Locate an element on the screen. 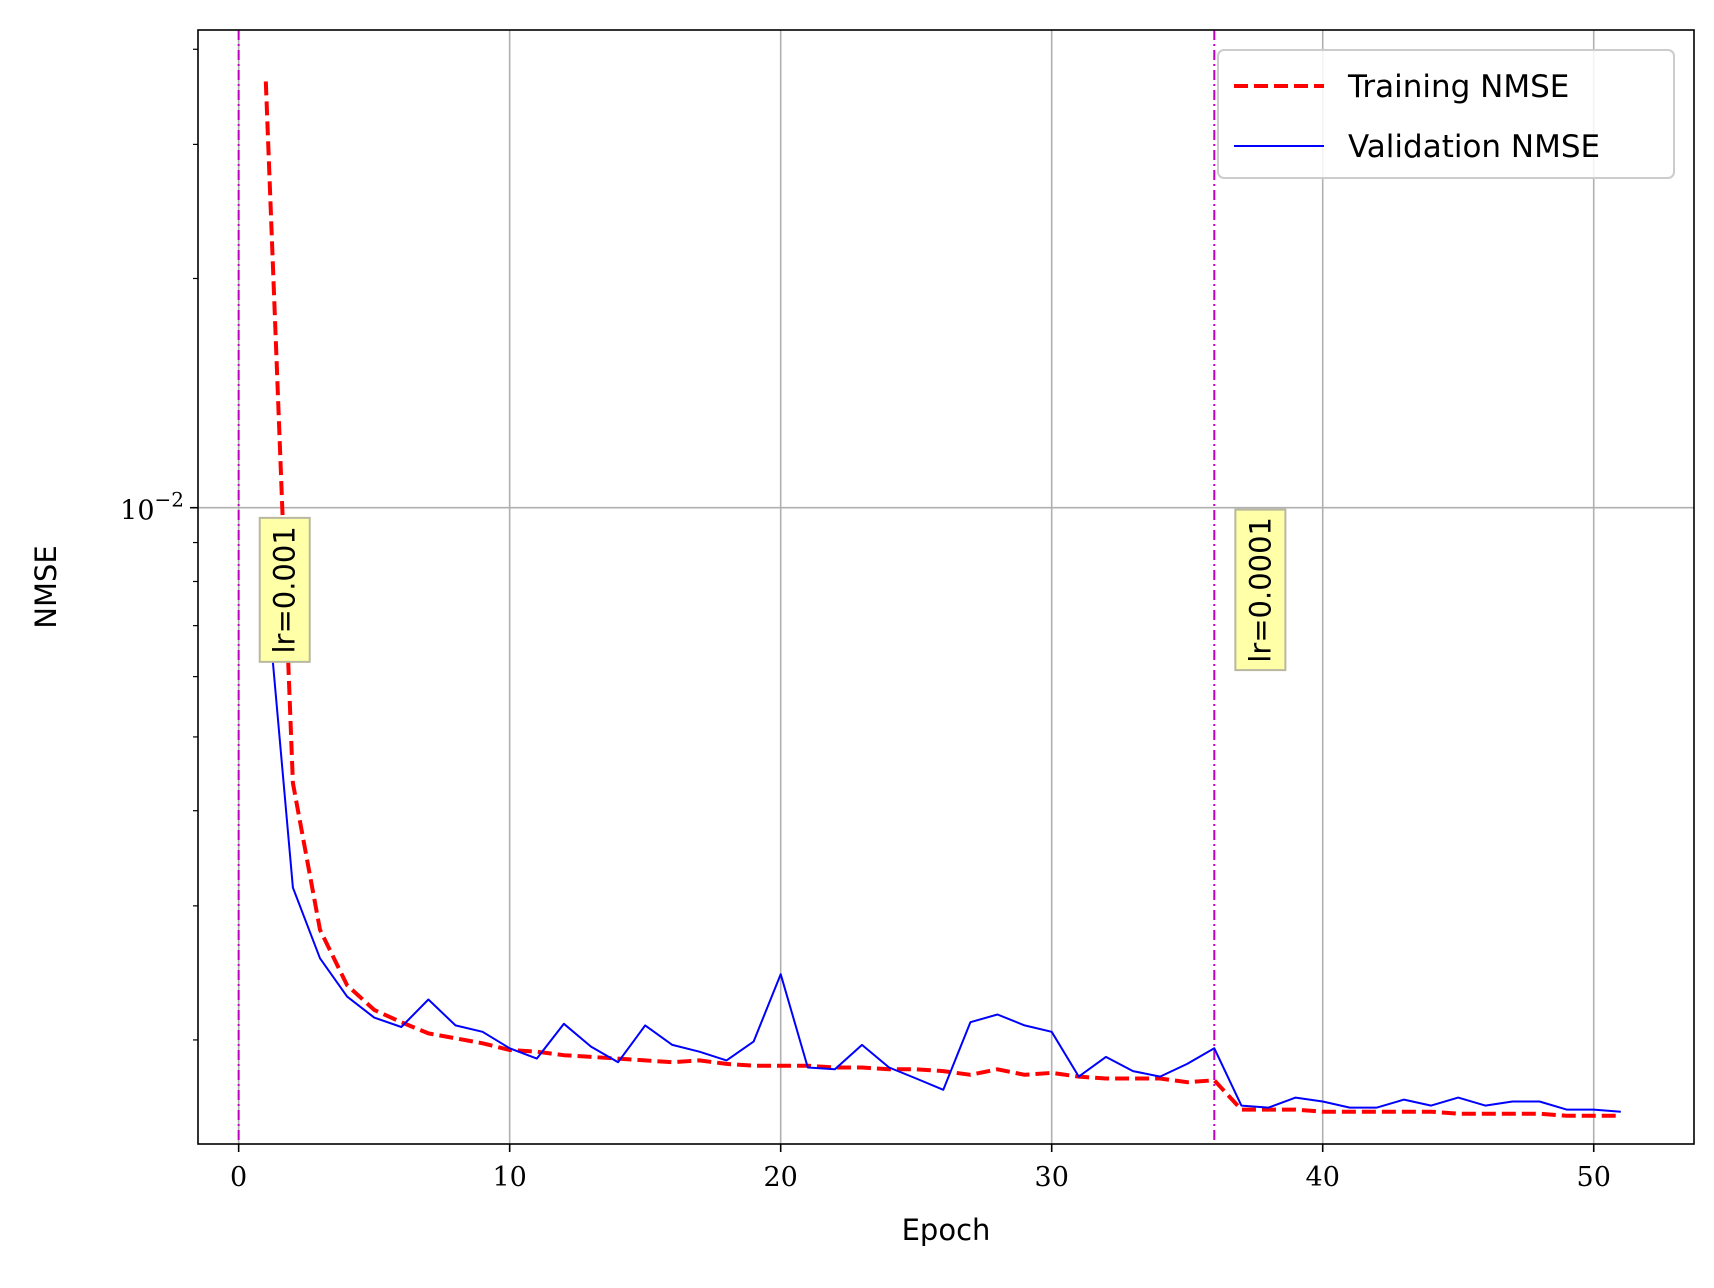 Image resolution: width=1714 pixels, height=1288 pixels. minor-ticks is located at coordinates (195, 544).